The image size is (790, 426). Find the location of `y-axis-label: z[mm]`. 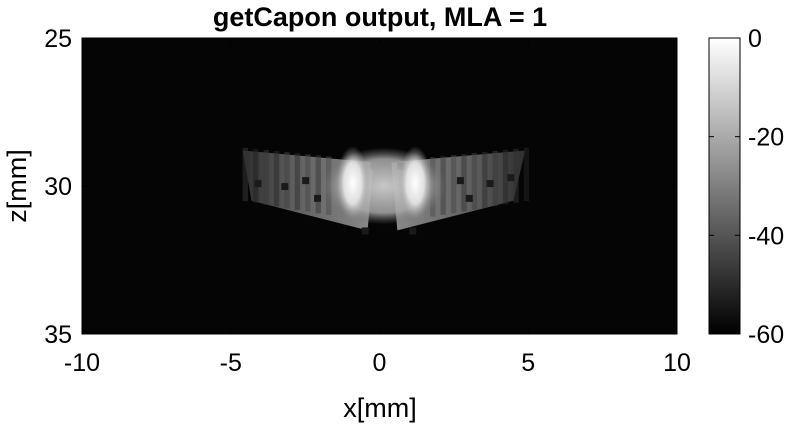

y-axis-label: z[mm] is located at coordinates (17, 186).